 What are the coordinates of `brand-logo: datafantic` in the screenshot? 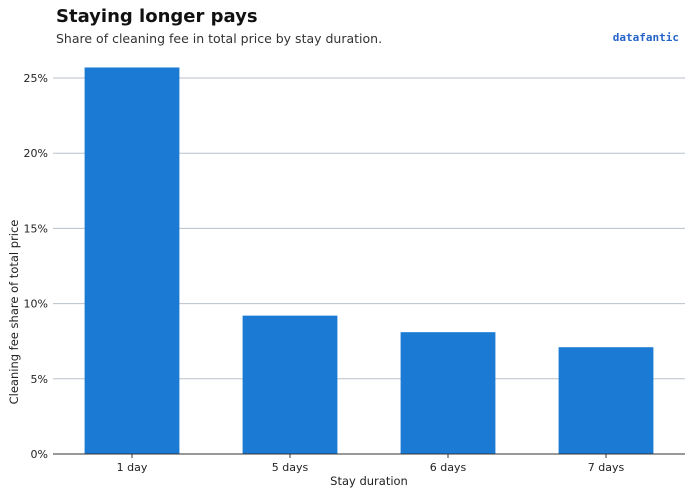 It's located at (645, 37).